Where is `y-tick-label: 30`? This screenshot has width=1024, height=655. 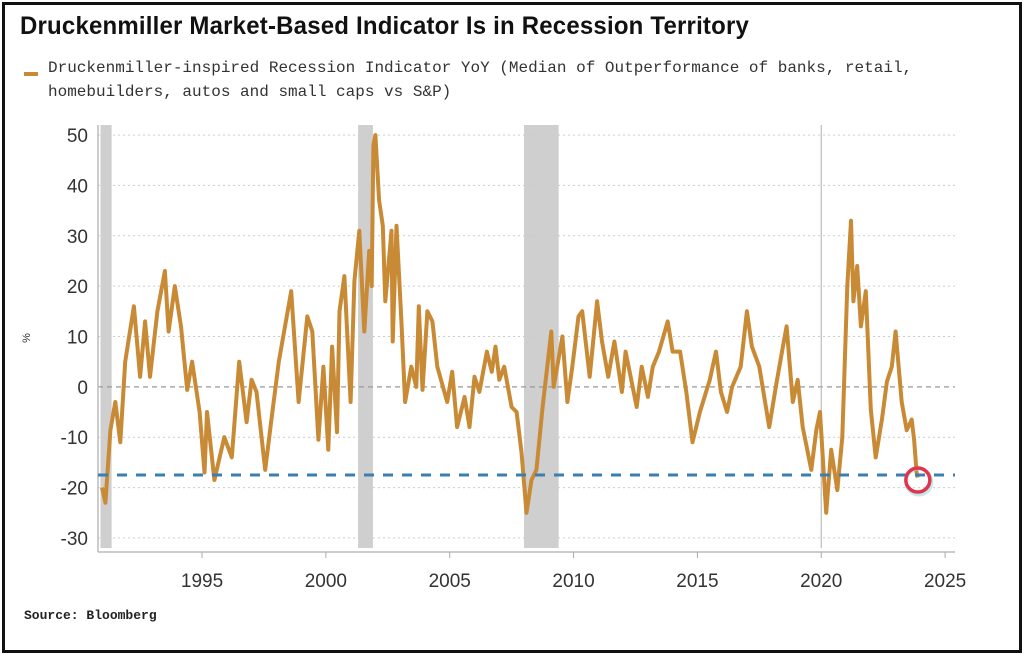 y-tick-label: 30 is located at coordinates (77, 237).